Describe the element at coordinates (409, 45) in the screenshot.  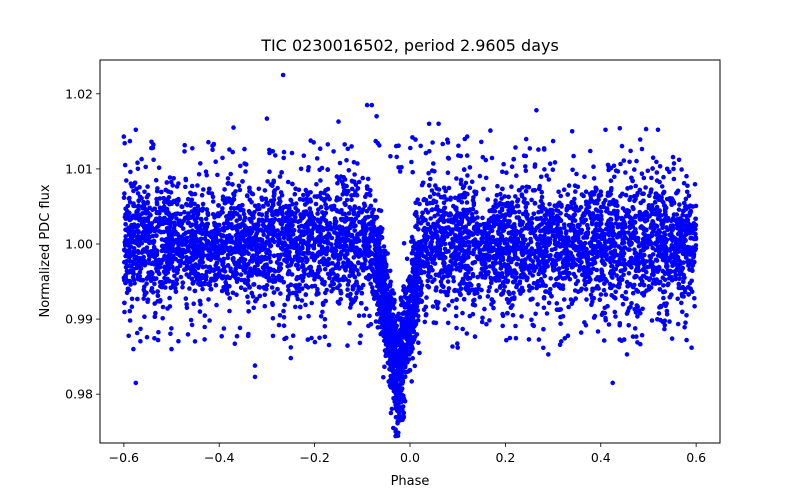
I see `chart-title: TIC 0230016502, period 2.9605 days` at that location.